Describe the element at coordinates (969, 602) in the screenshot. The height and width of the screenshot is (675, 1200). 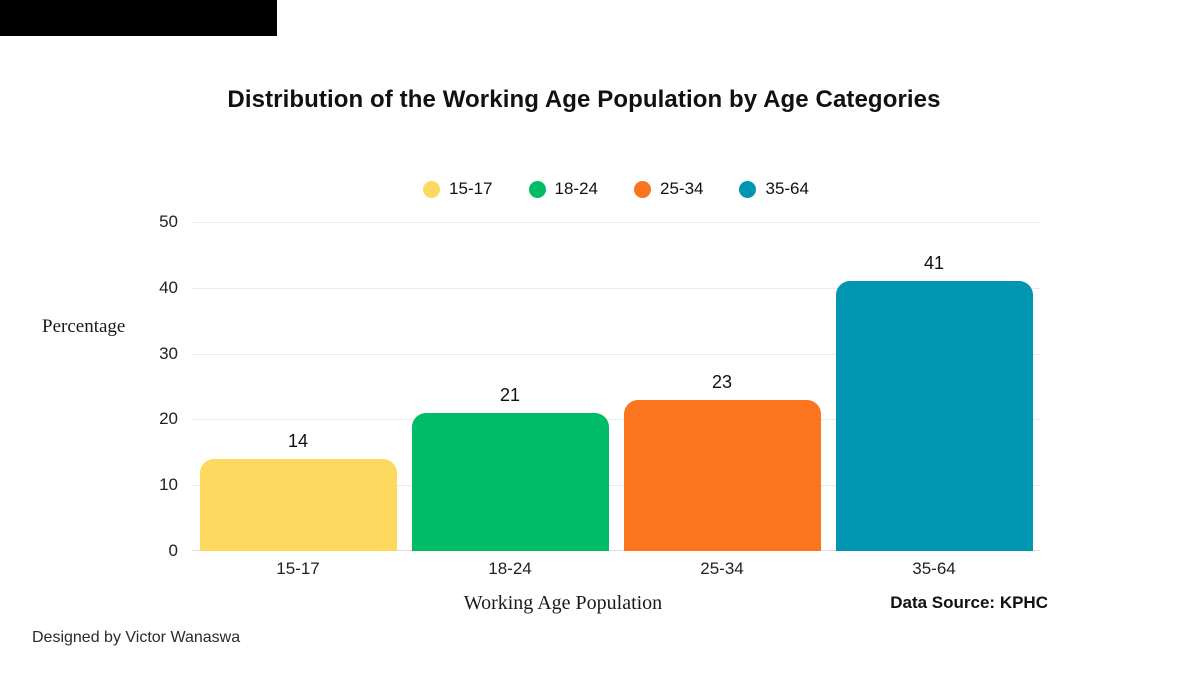
I see `data-source-note: Data Source: KPHC` at that location.